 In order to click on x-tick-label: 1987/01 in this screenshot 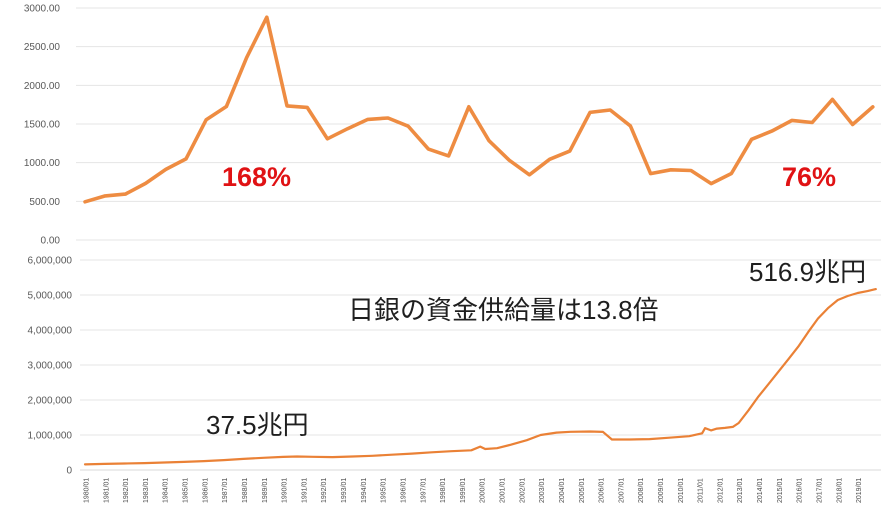, I will do `click(225, 490)`.